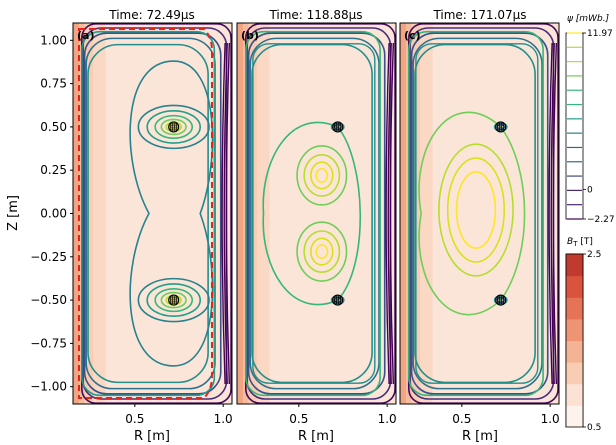 Image resolution: width=616 pixels, height=445 pixels. What do you see at coordinates (53, 170) in the screenshot?
I see `y-tick-label: 0.25` at bounding box center [53, 170].